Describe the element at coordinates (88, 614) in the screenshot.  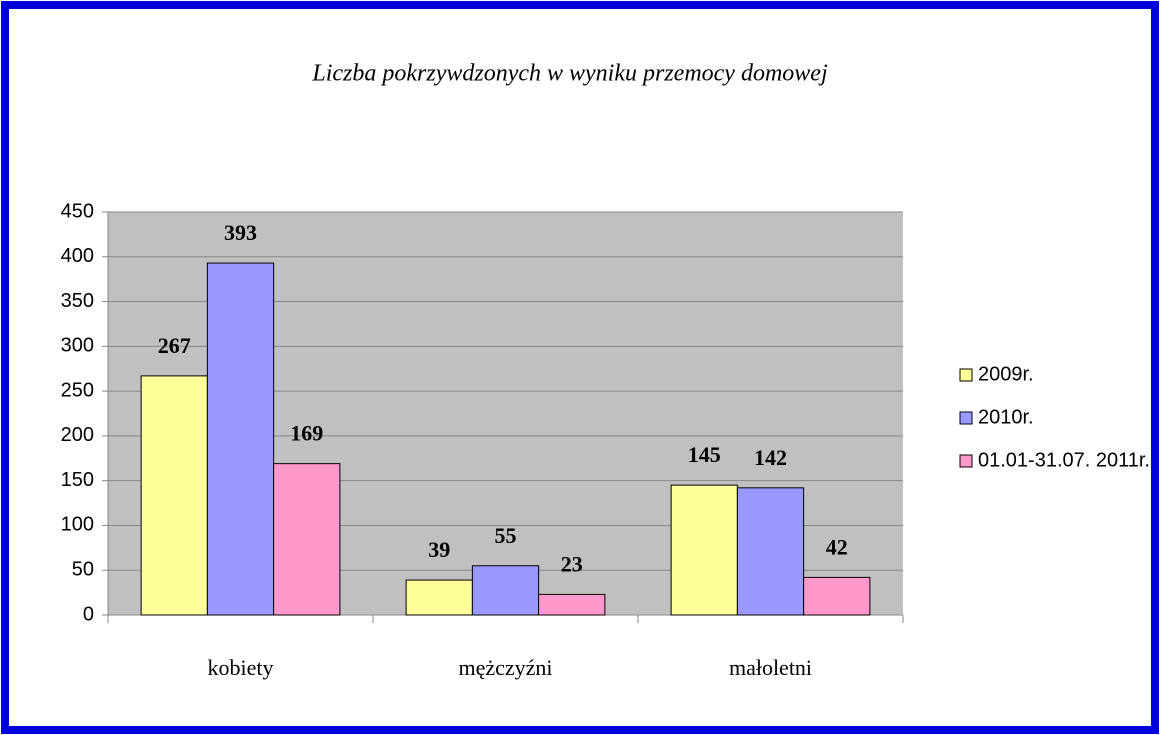
I see `y-tick-label: 0` at that location.